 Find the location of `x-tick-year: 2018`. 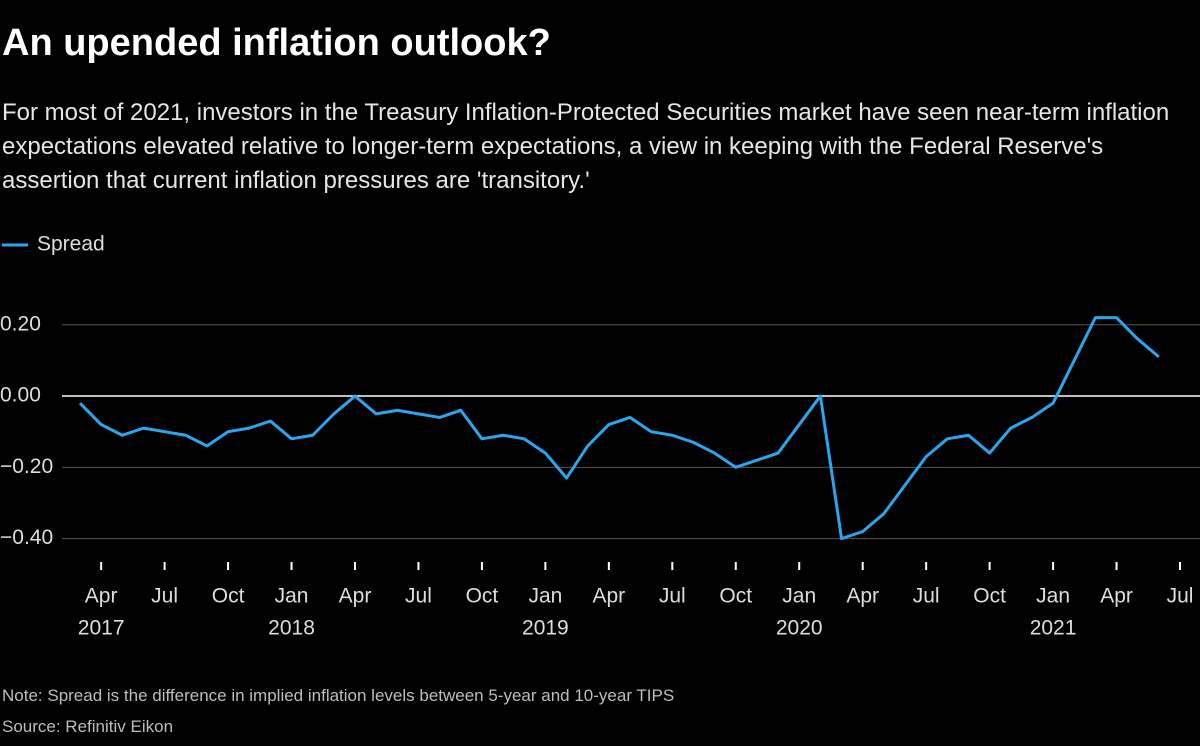

x-tick-year: 2018 is located at coordinates (291, 628).